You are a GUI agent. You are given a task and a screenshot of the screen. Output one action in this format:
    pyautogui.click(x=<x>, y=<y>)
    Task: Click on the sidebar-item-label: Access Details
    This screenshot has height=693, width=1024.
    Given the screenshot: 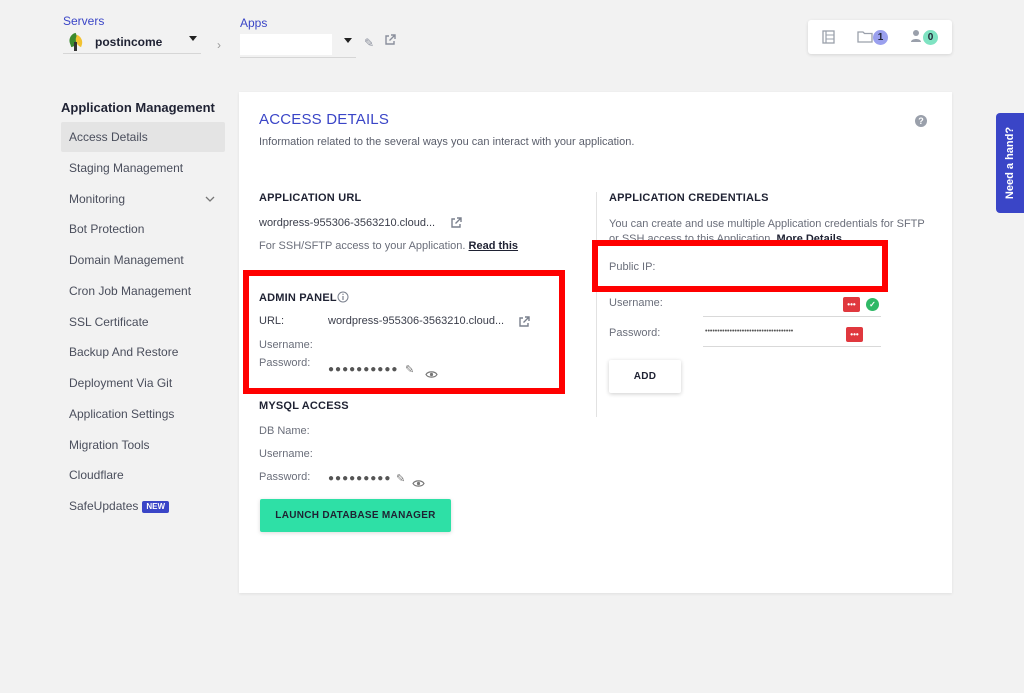 What is the action you would take?
    pyautogui.click(x=108, y=137)
    